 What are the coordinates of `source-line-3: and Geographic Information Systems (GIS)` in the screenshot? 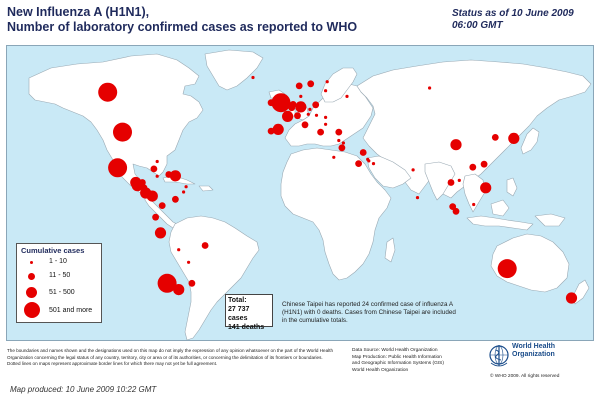 It's located at (398, 363).